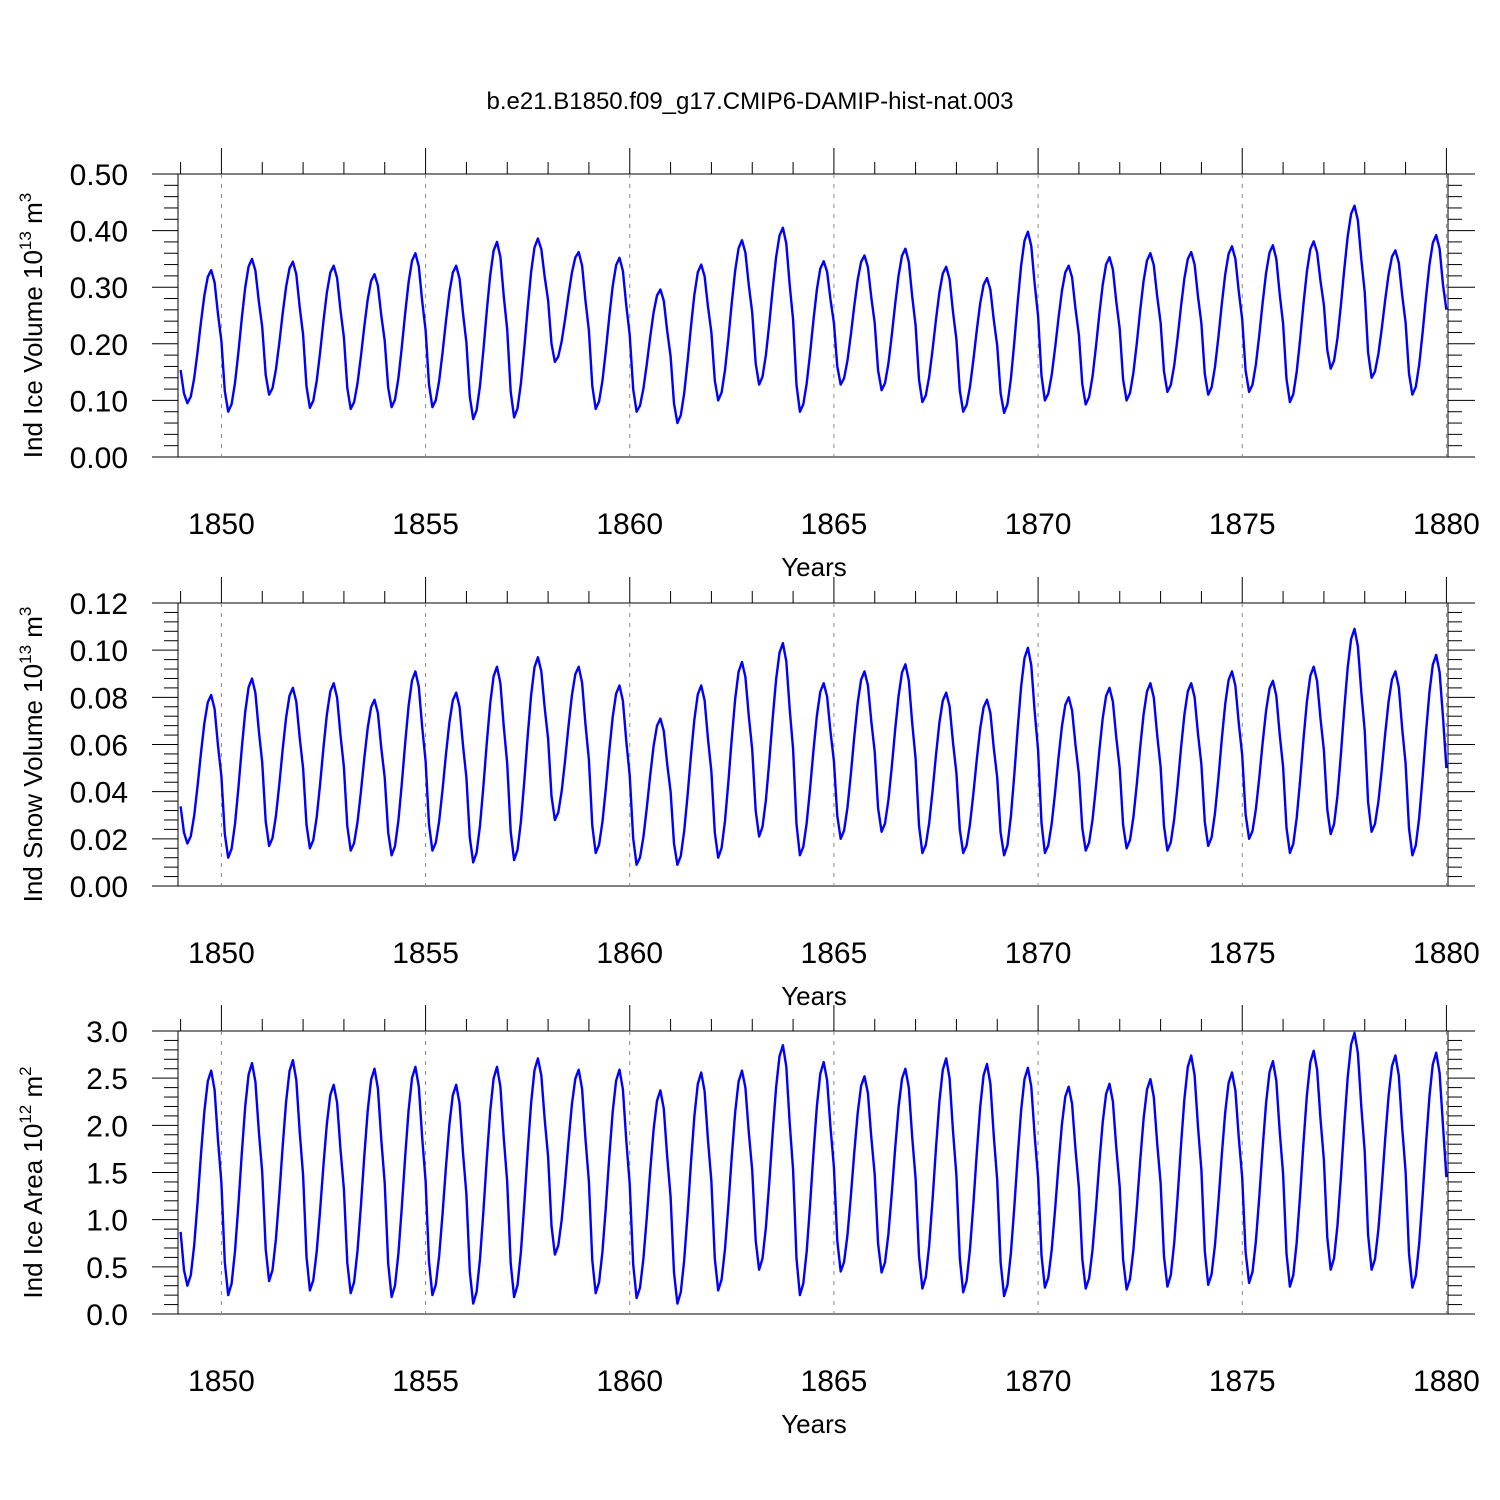 The height and width of the screenshot is (1500, 1500). Describe the element at coordinates (99, 746) in the screenshot. I see `y-tick-label: 0.06` at that location.